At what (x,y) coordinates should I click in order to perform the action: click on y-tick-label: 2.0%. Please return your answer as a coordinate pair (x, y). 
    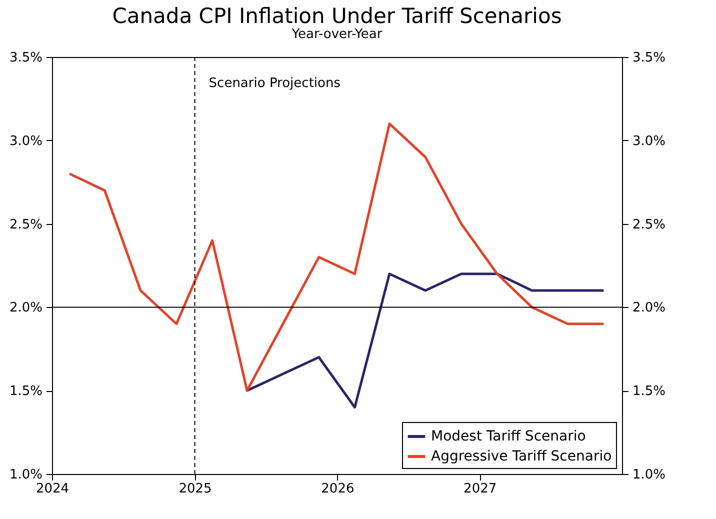
    Looking at the image, I should click on (25, 308).